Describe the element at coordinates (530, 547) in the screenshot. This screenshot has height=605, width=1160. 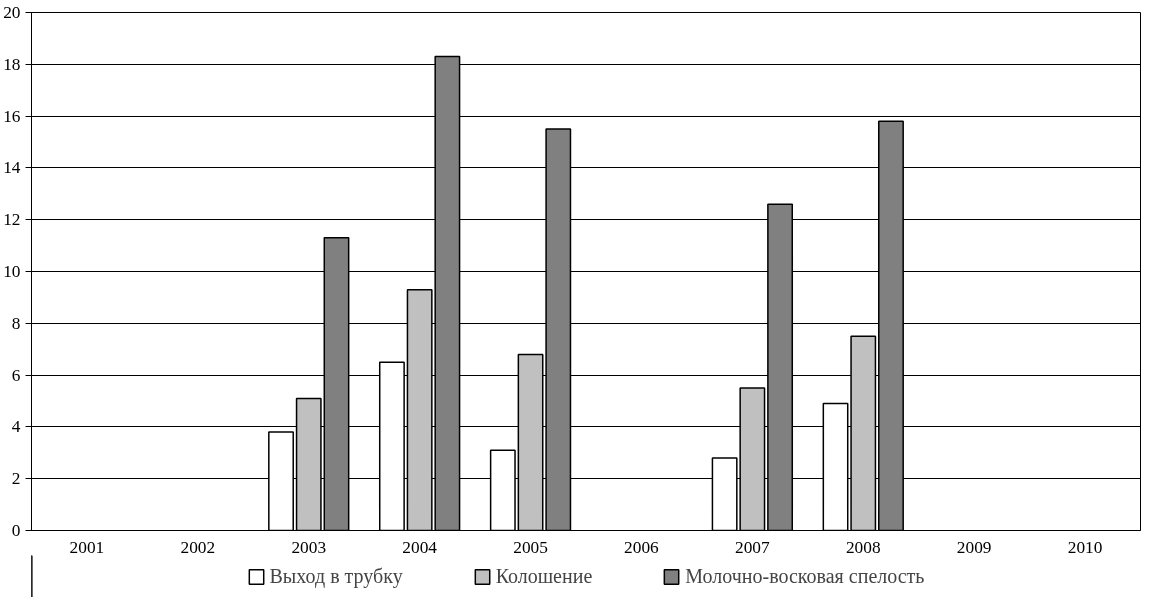
I see `x-tick-label: 2005` at that location.